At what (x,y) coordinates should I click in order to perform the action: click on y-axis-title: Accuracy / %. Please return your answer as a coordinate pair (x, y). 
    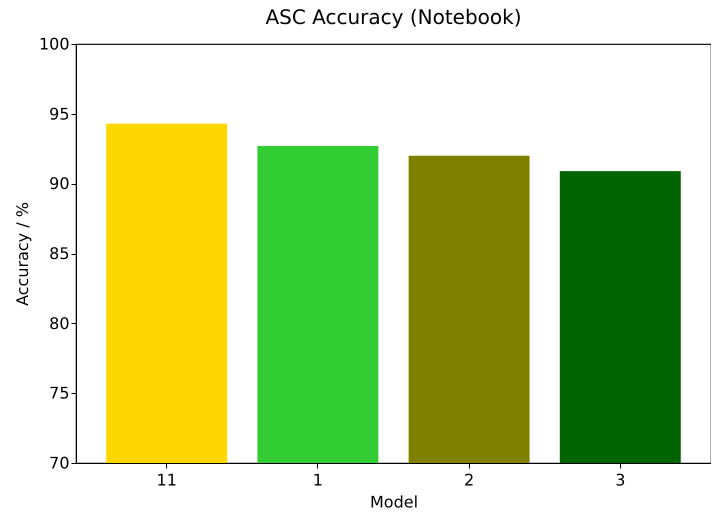
    Looking at the image, I should click on (22, 254).